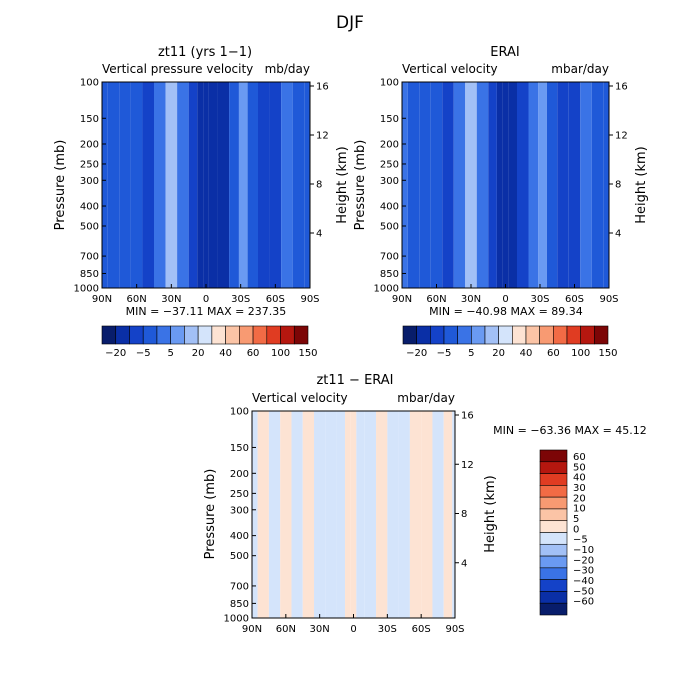 The image size is (700, 700). Describe the element at coordinates (171, 299) in the screenshot. I see `x-tick-label: 30N` at that location.